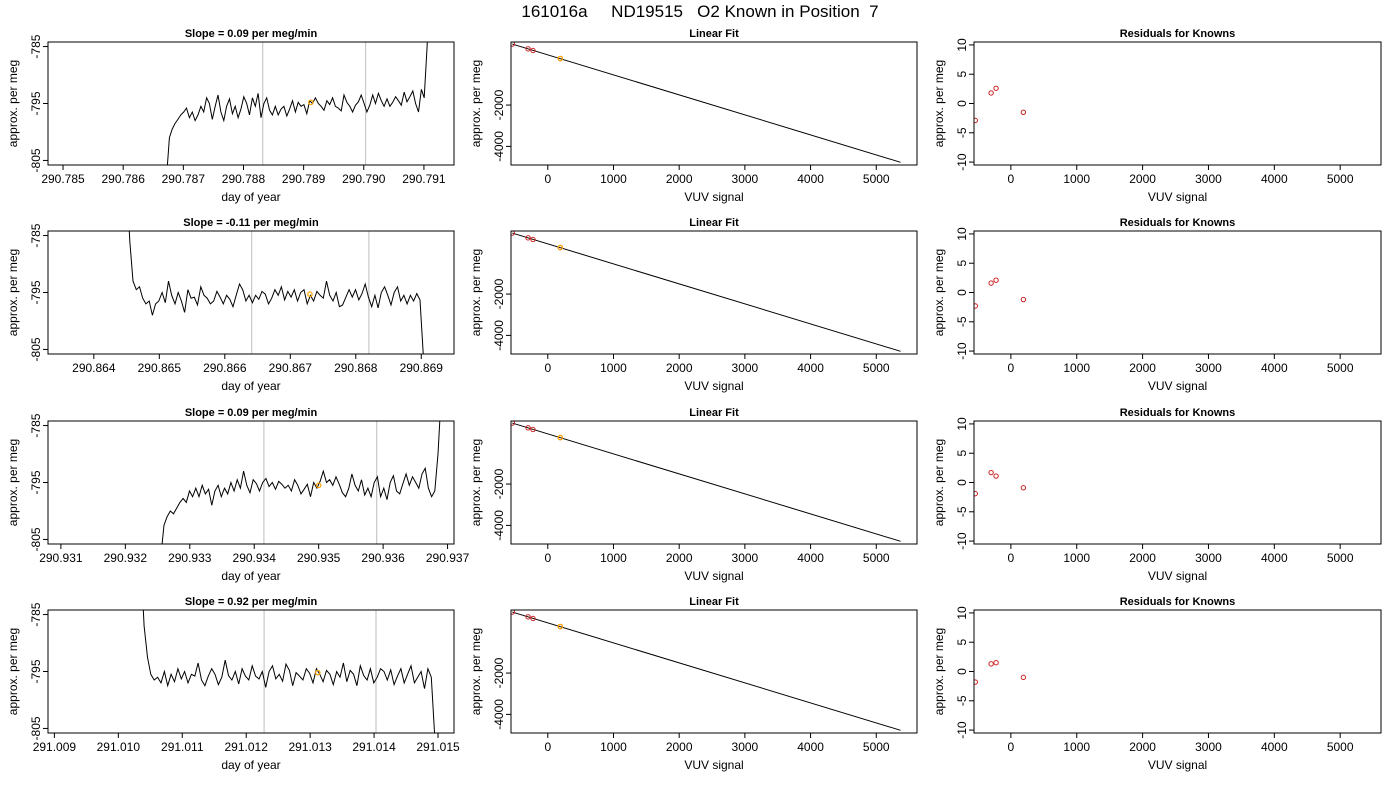 The image size is (1400, 800). I want to click on x-tick-label: 290.867, so click(291, 368).